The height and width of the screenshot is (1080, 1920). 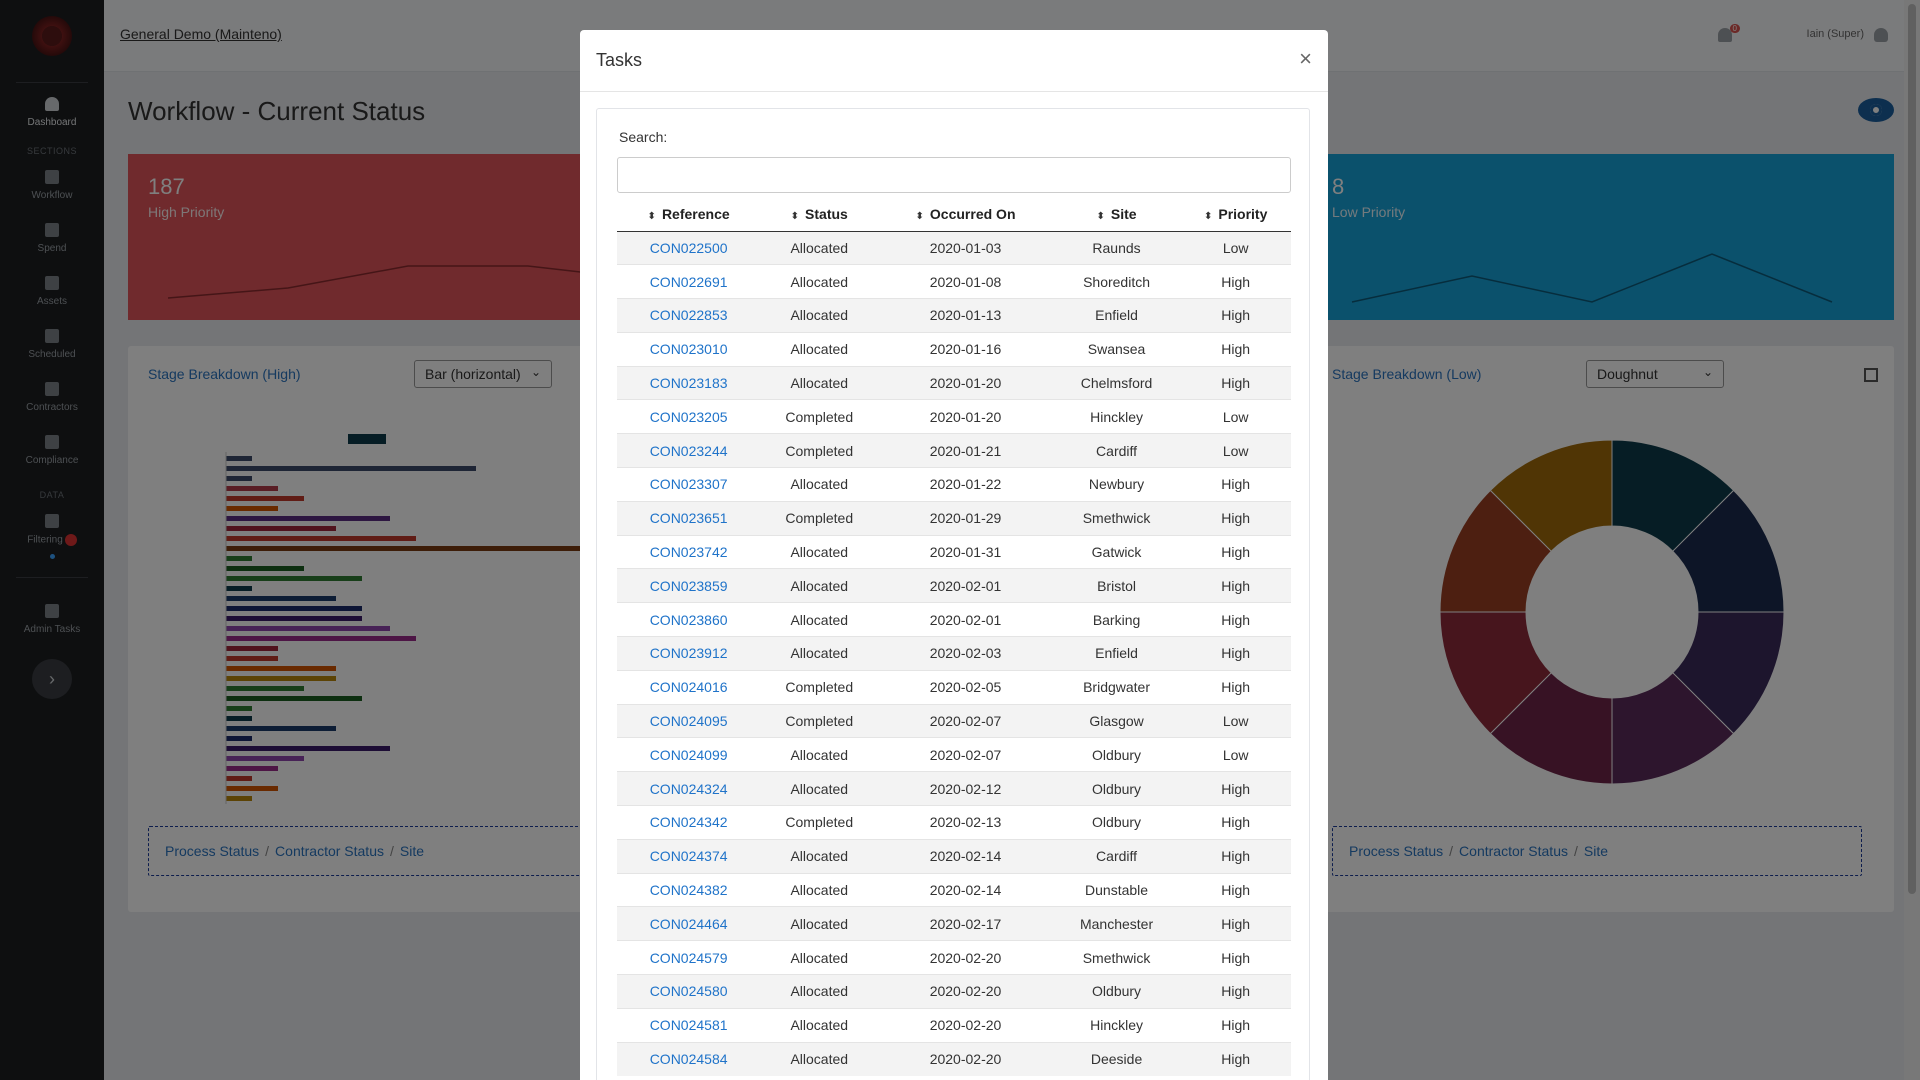 What do you see at coordinates (954, 653) in the screenshot?
I see `table-row: CON023912 Allocated 2020-02-03 Enfield High` at bounding box center [954, 653].